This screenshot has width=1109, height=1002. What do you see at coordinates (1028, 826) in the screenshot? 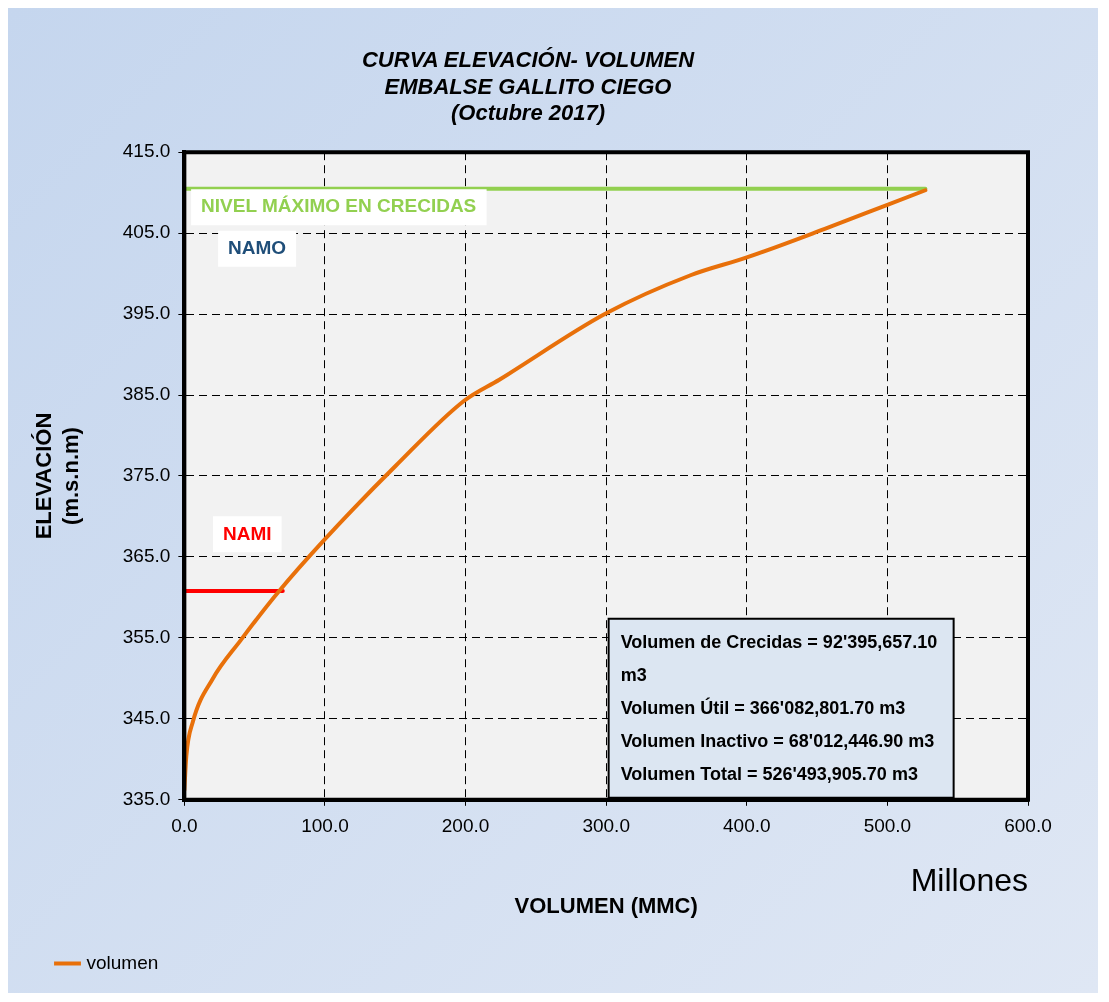
I see `x-tick-label: 600.0` at bounding box center [1028, 826].